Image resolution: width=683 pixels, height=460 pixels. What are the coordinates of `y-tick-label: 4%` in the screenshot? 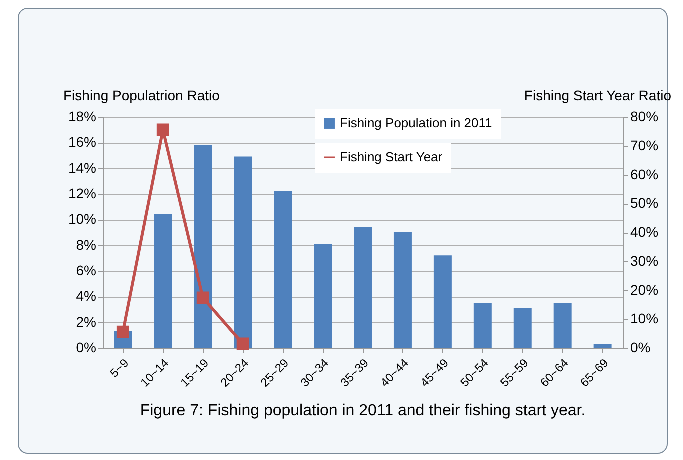 It's located at (86, 296).